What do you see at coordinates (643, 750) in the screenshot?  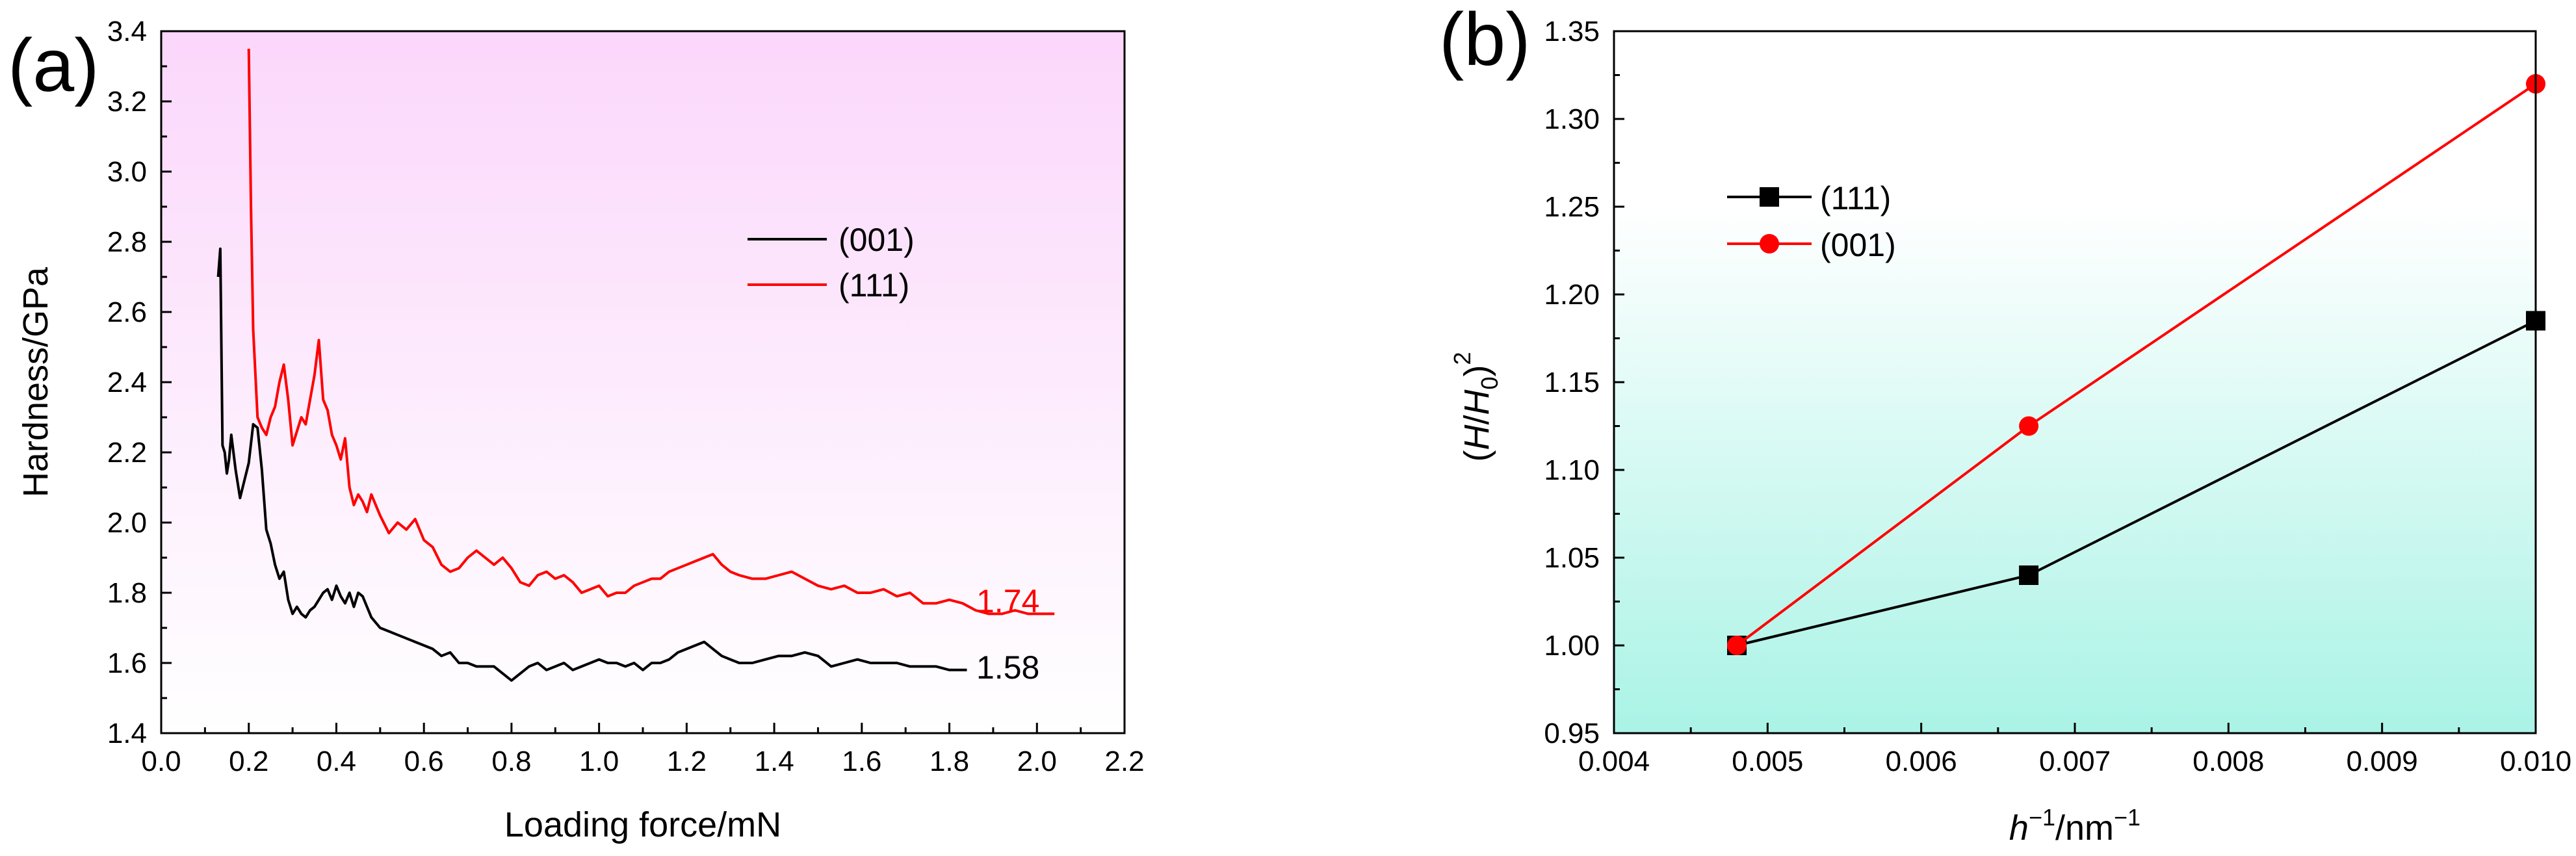 I see `panel-a-x-ticks: 0.0 0.2 0.4 0.6 0.8 1.0 1.2 1.4 1.6 1.8 2.0 2.2` at bounding box center [643, 750].